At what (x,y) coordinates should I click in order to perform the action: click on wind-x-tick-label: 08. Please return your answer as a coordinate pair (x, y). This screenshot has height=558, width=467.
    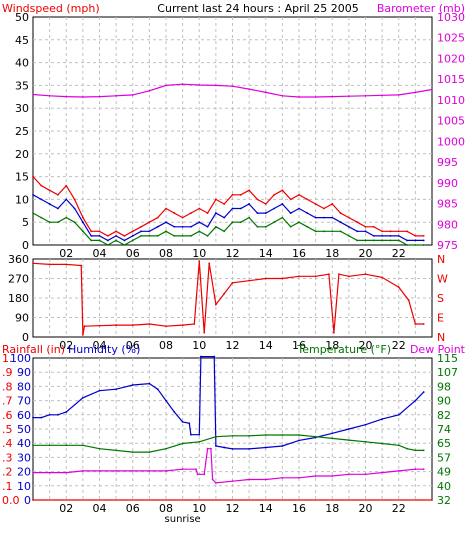
    Looking at the image, I should click on (166, 253).